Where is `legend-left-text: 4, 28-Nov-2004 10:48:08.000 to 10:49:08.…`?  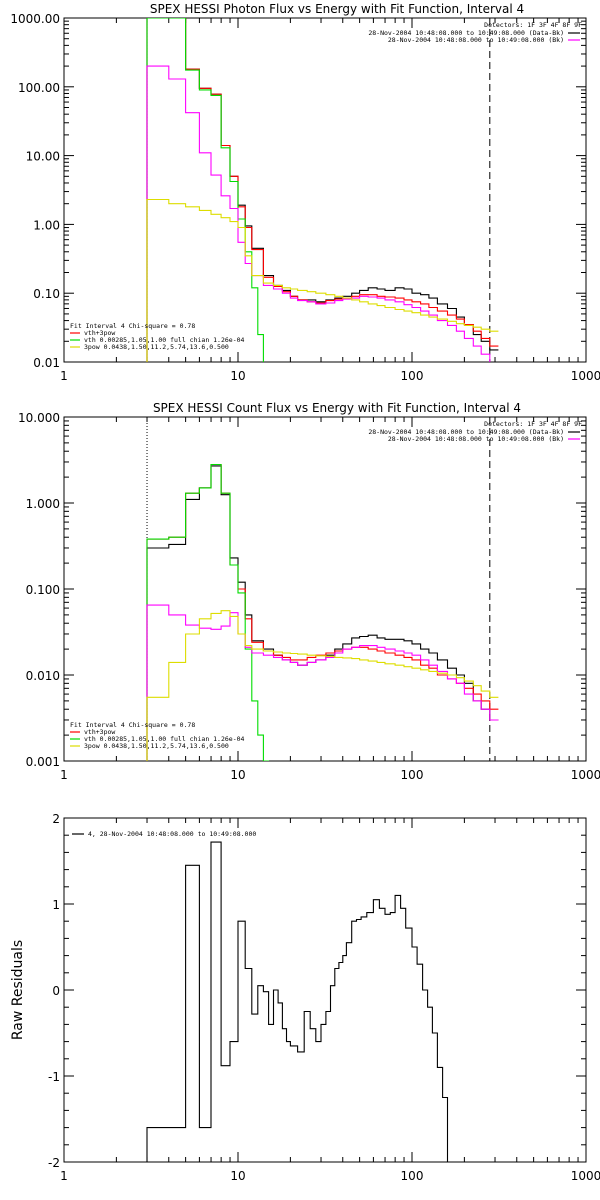
legend-left-text: 4, 28-Nov-2004 10:48:08.000 to 10:49:08.… is located at coordinates (172, 834).